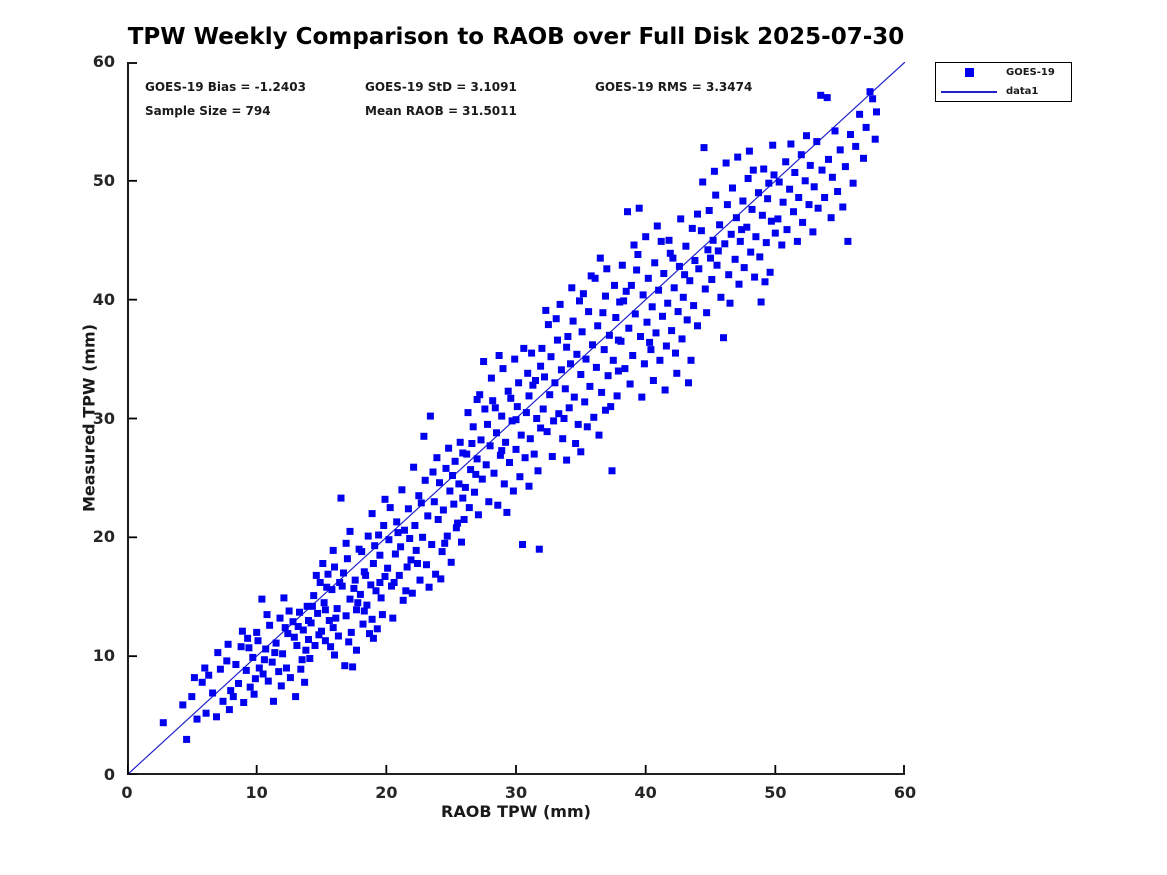 The width and height of the screenshot is (1167, 875). What do you see at coordinates (969, 91) in the screenshot?
I see `line-sample-icon` at bounding box center [969, 91].